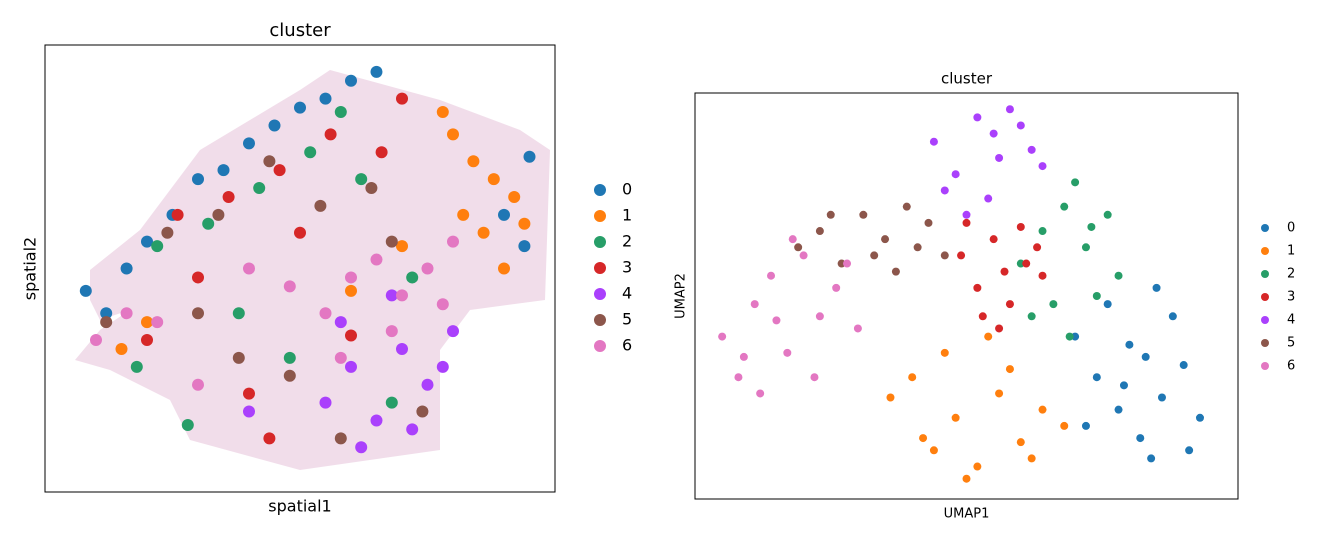  I want to click on legend-label: 2, so click(627, 241).